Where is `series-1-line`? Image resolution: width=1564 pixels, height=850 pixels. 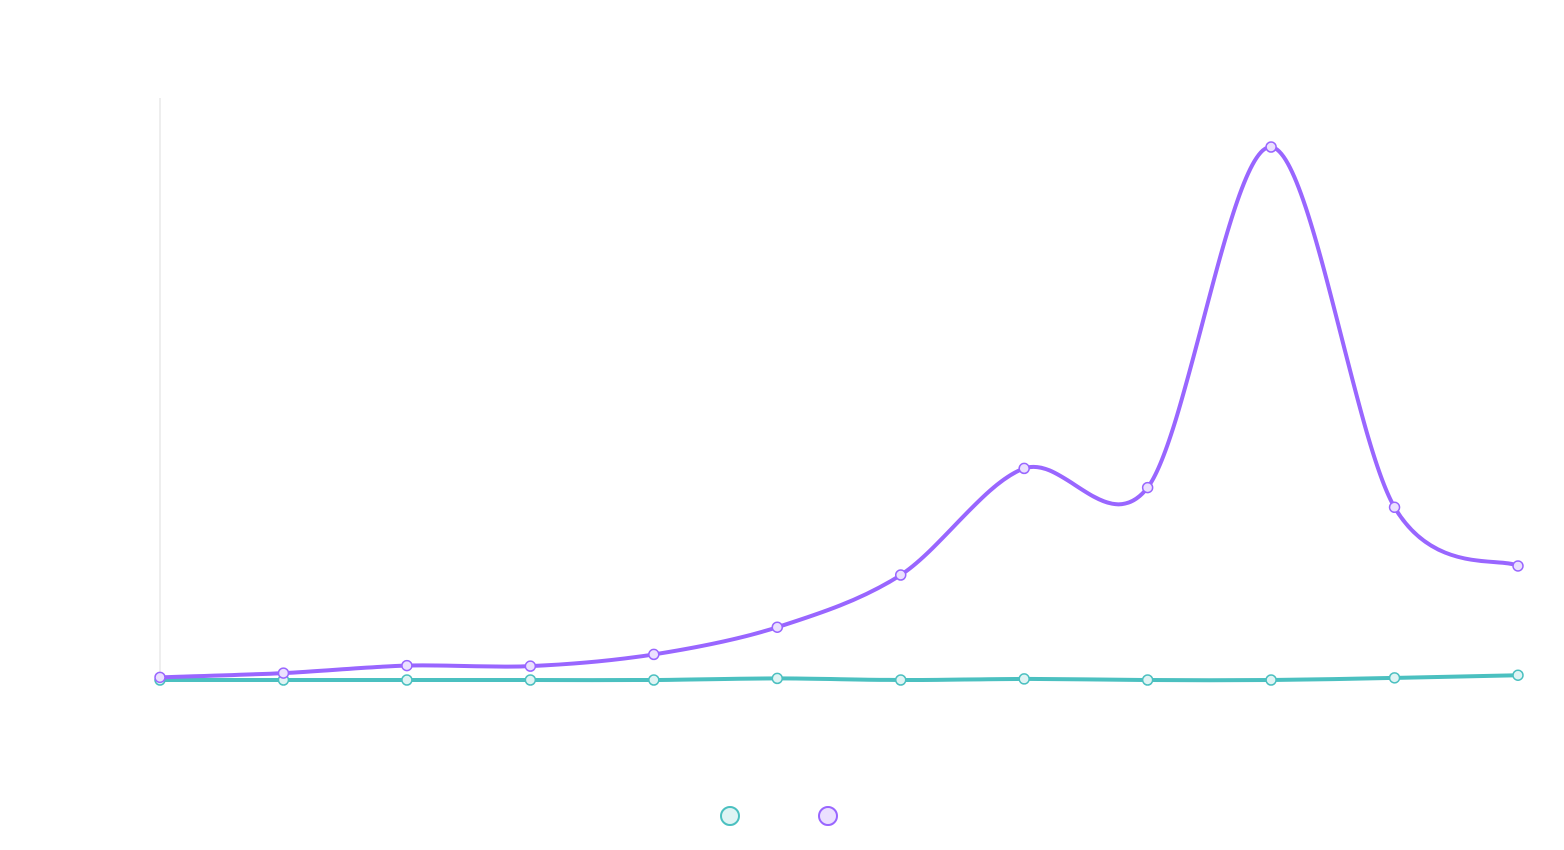
series-1-line is located at coordinates (839, 678).